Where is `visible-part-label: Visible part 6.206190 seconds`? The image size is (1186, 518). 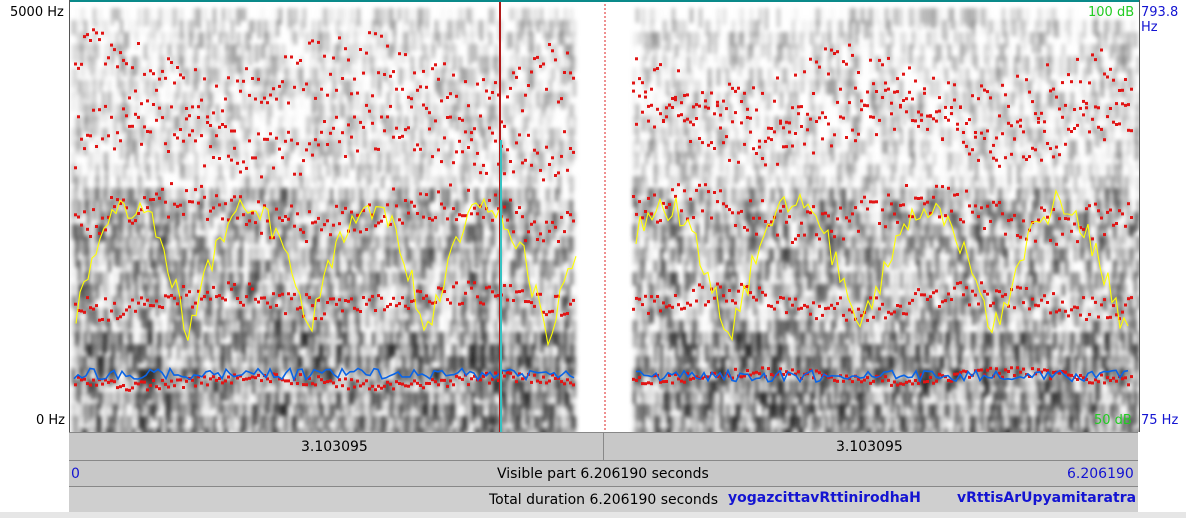 visible-part-label: Visible part 6.206190 seconds is located at coordinates (603, 474).